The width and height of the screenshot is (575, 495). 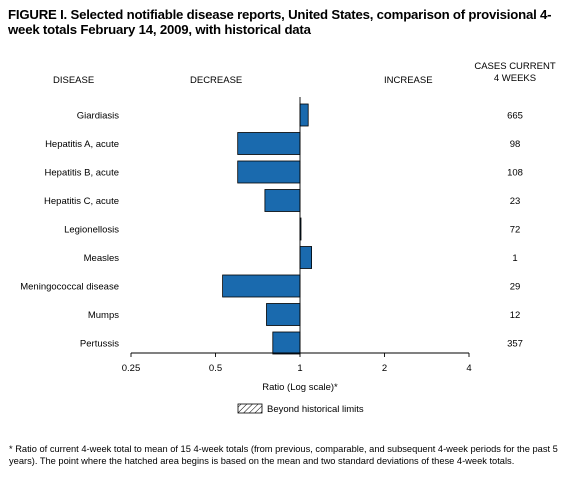 I want to click on legend-label: Beyond historical limits, so click(x=315, y=409).